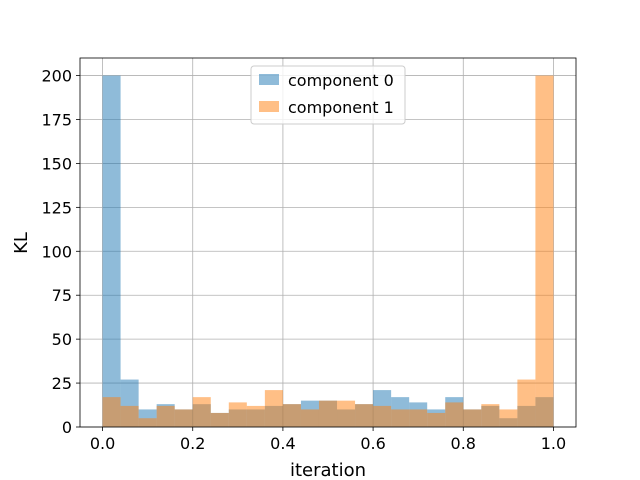 The width and height of the screenshot is (640, 480). Describe the element at coordinates (67, 427) in the screenshot. I see `y-tick-label: 0` at that location.